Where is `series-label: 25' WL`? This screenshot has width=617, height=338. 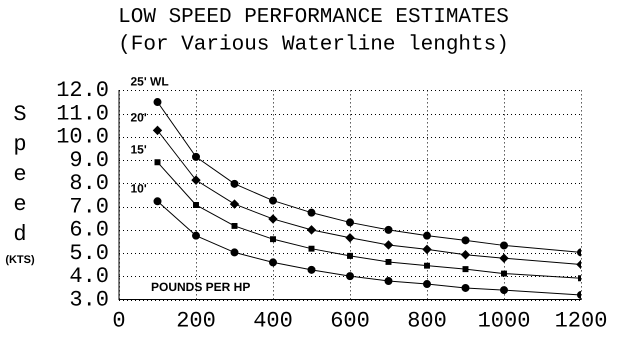
series-label: 25' WL is located at coordinates (149, 81).